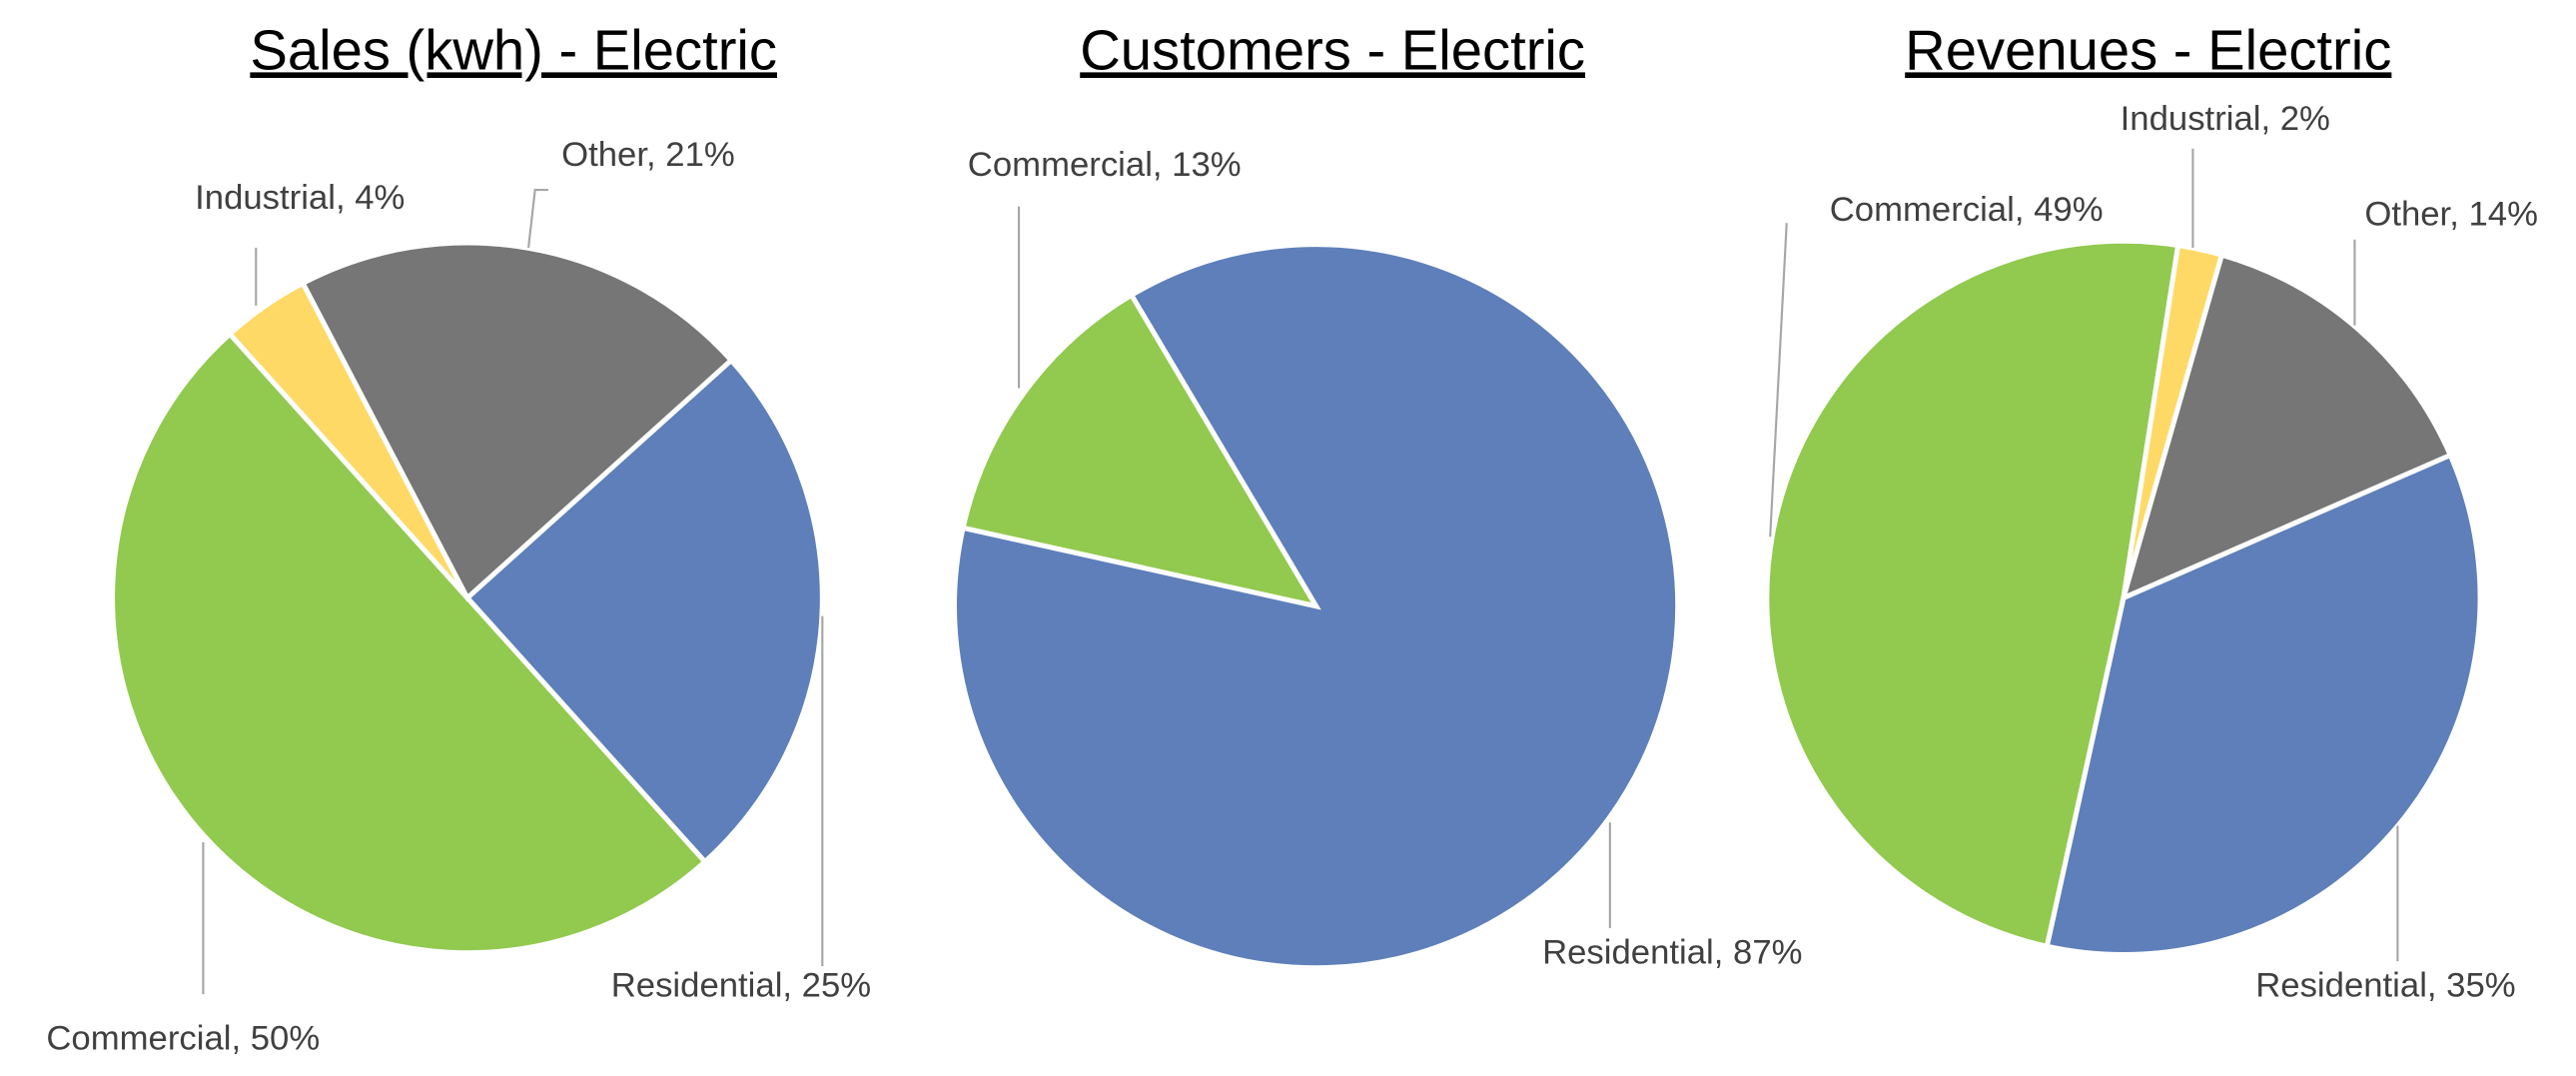 The width and height of the screenshot is (2576, 1076). What do you see at coordinates (183, 1039) in the screenshot?
I see `data-label: Commercial, 50%` at bounding box center [183, 1039].